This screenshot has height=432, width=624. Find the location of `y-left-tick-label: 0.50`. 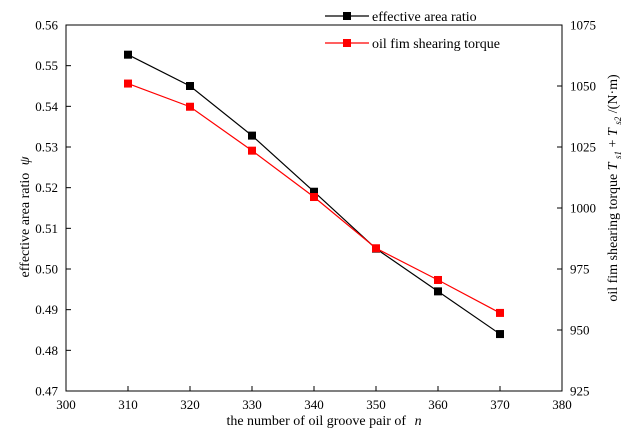

y-left-tick-label: 0.50 is located at coordinates (46, 269).